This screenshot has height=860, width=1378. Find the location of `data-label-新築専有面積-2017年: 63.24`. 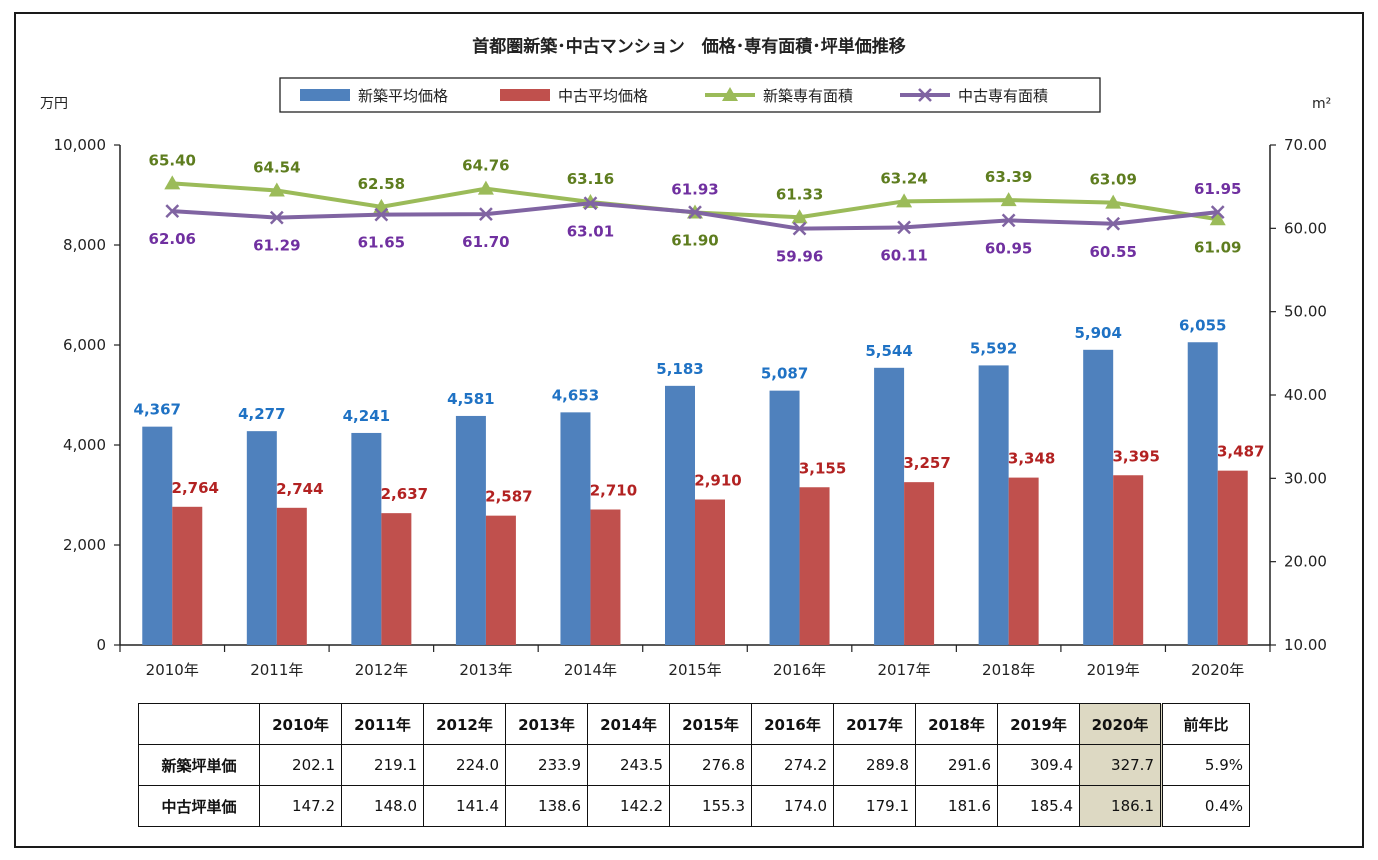

data-label-新築専有面積-2017年: 63.24 is located at coordinates (903, 178).